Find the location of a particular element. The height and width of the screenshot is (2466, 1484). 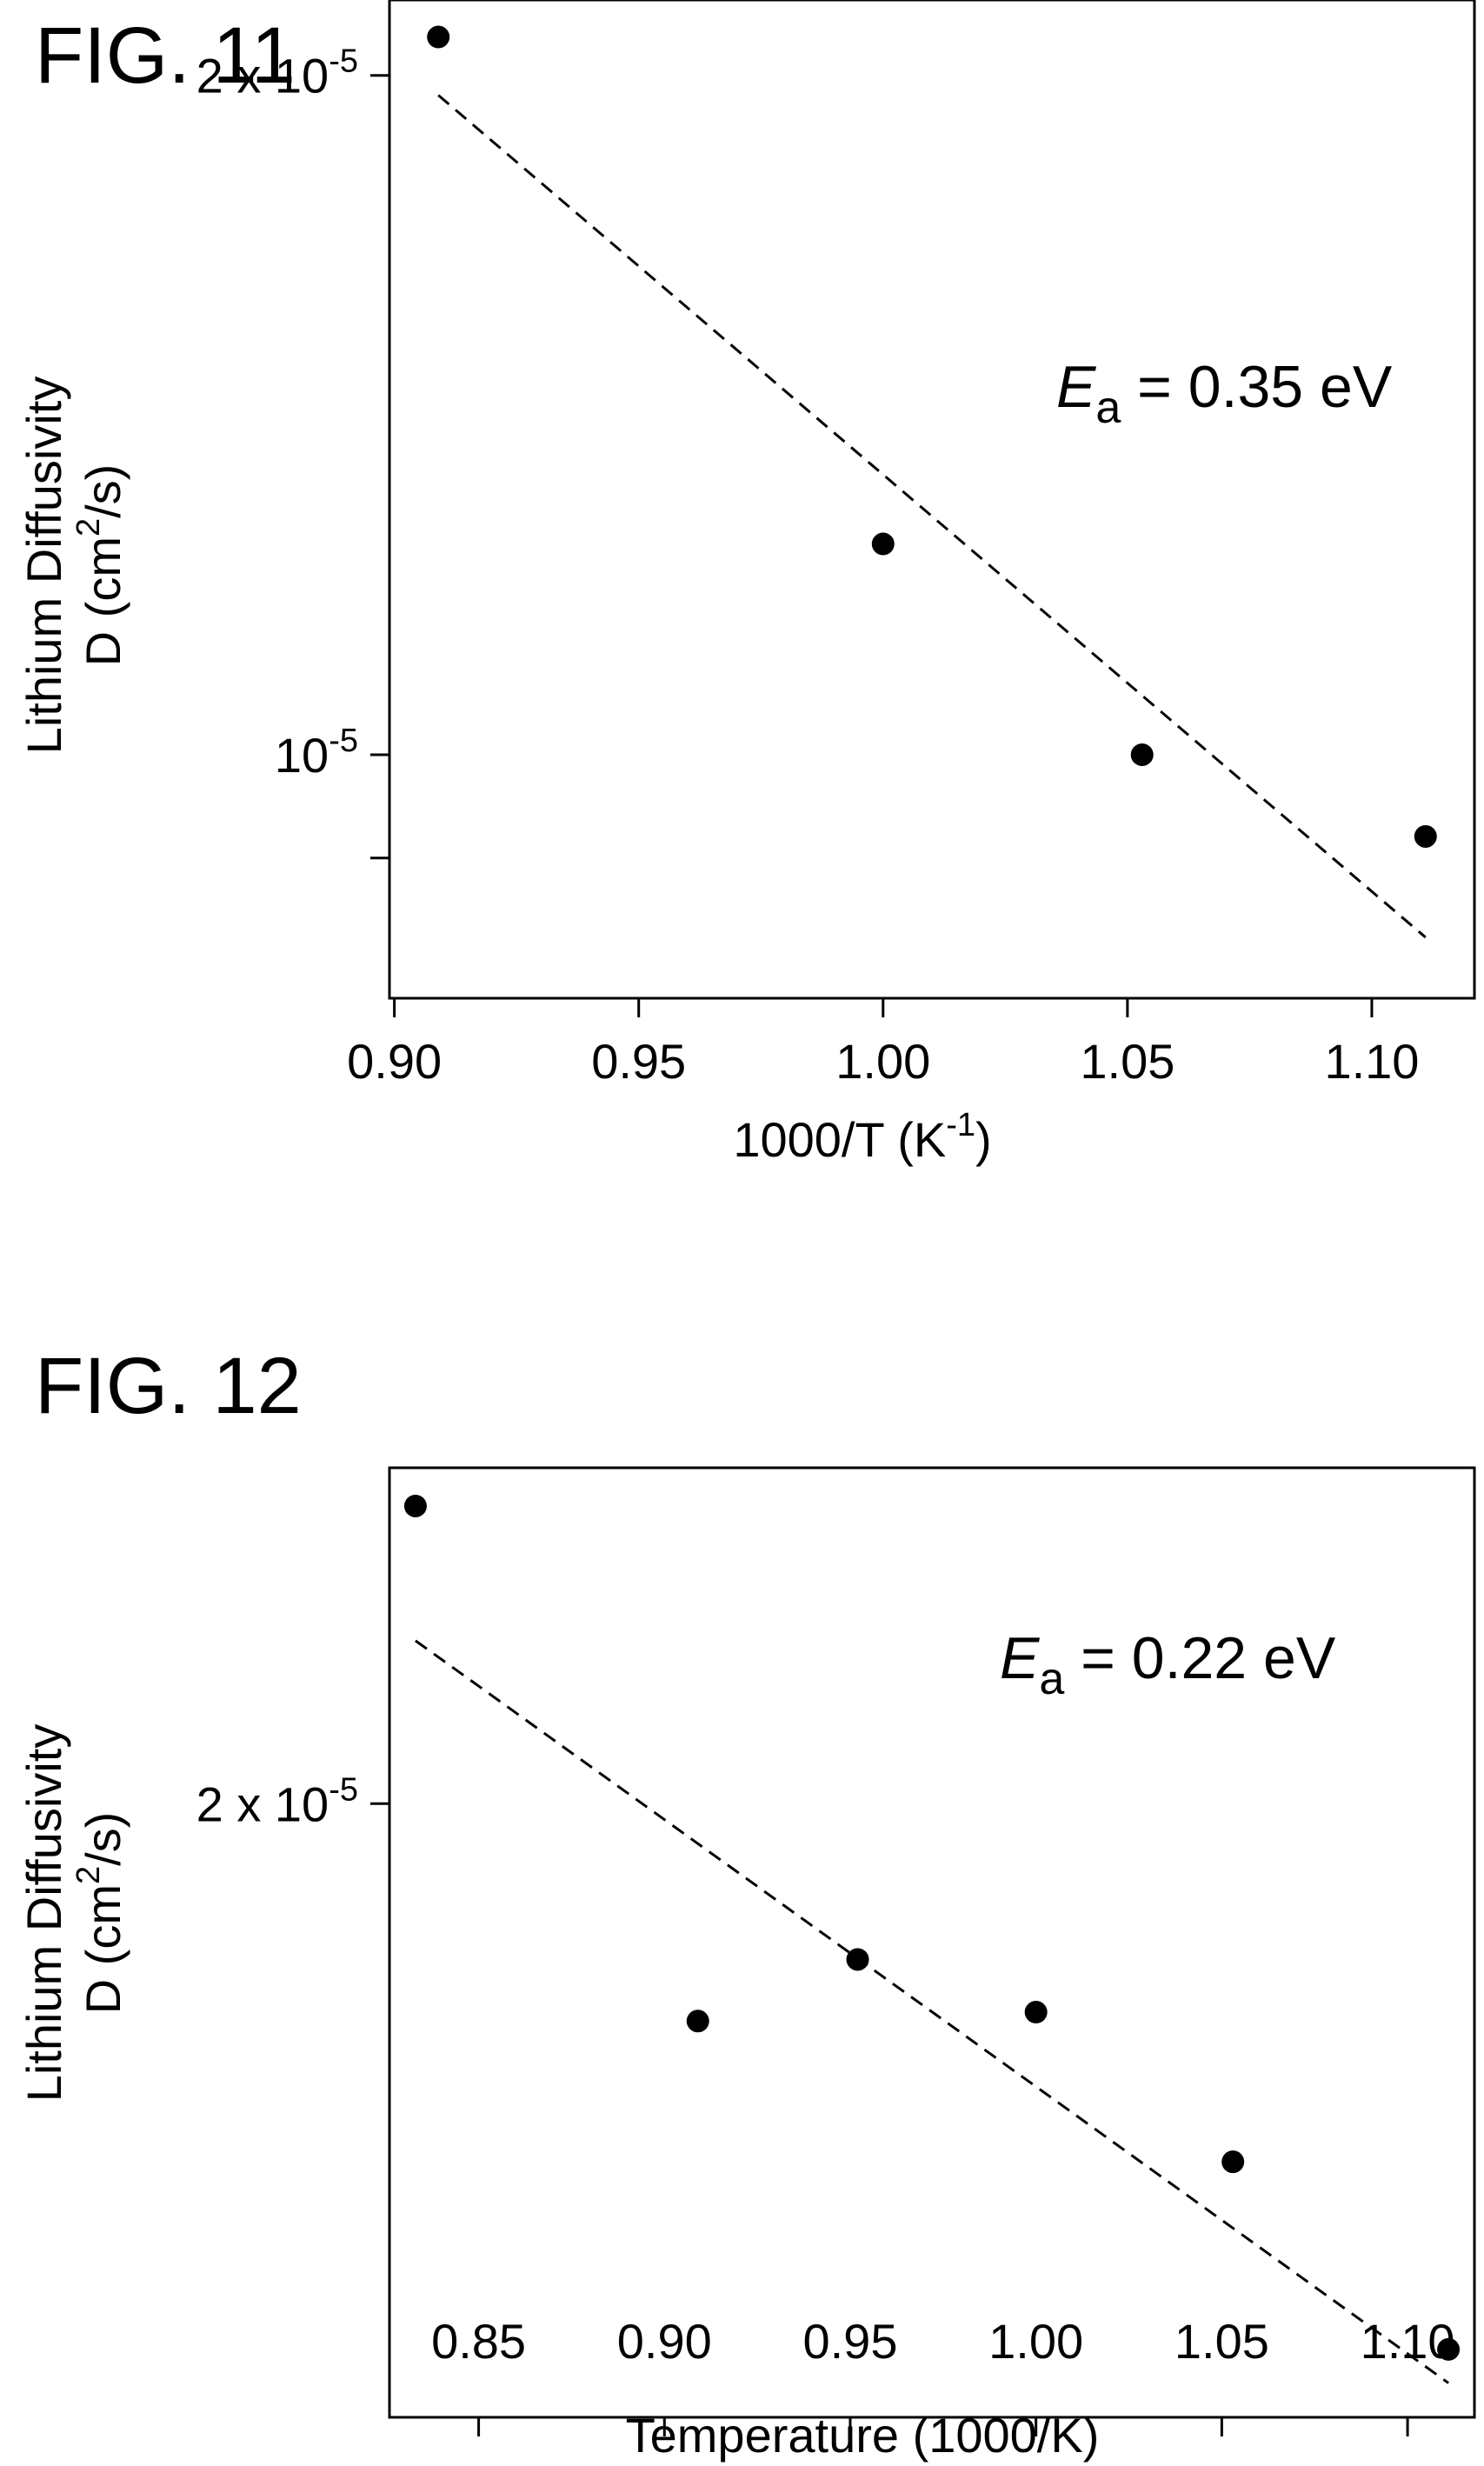

activation-energy-annotation: Ea = 0.22 eV is located at coordinates (1168, 1664).